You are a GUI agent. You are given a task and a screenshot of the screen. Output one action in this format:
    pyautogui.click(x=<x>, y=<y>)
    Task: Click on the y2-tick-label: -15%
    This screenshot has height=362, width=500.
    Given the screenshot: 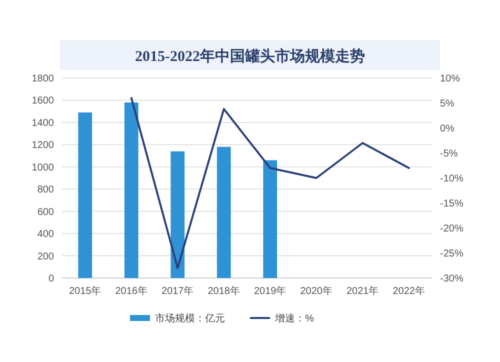 What is the action you would take?
    pyautogui.click(x=452, y=204)
    